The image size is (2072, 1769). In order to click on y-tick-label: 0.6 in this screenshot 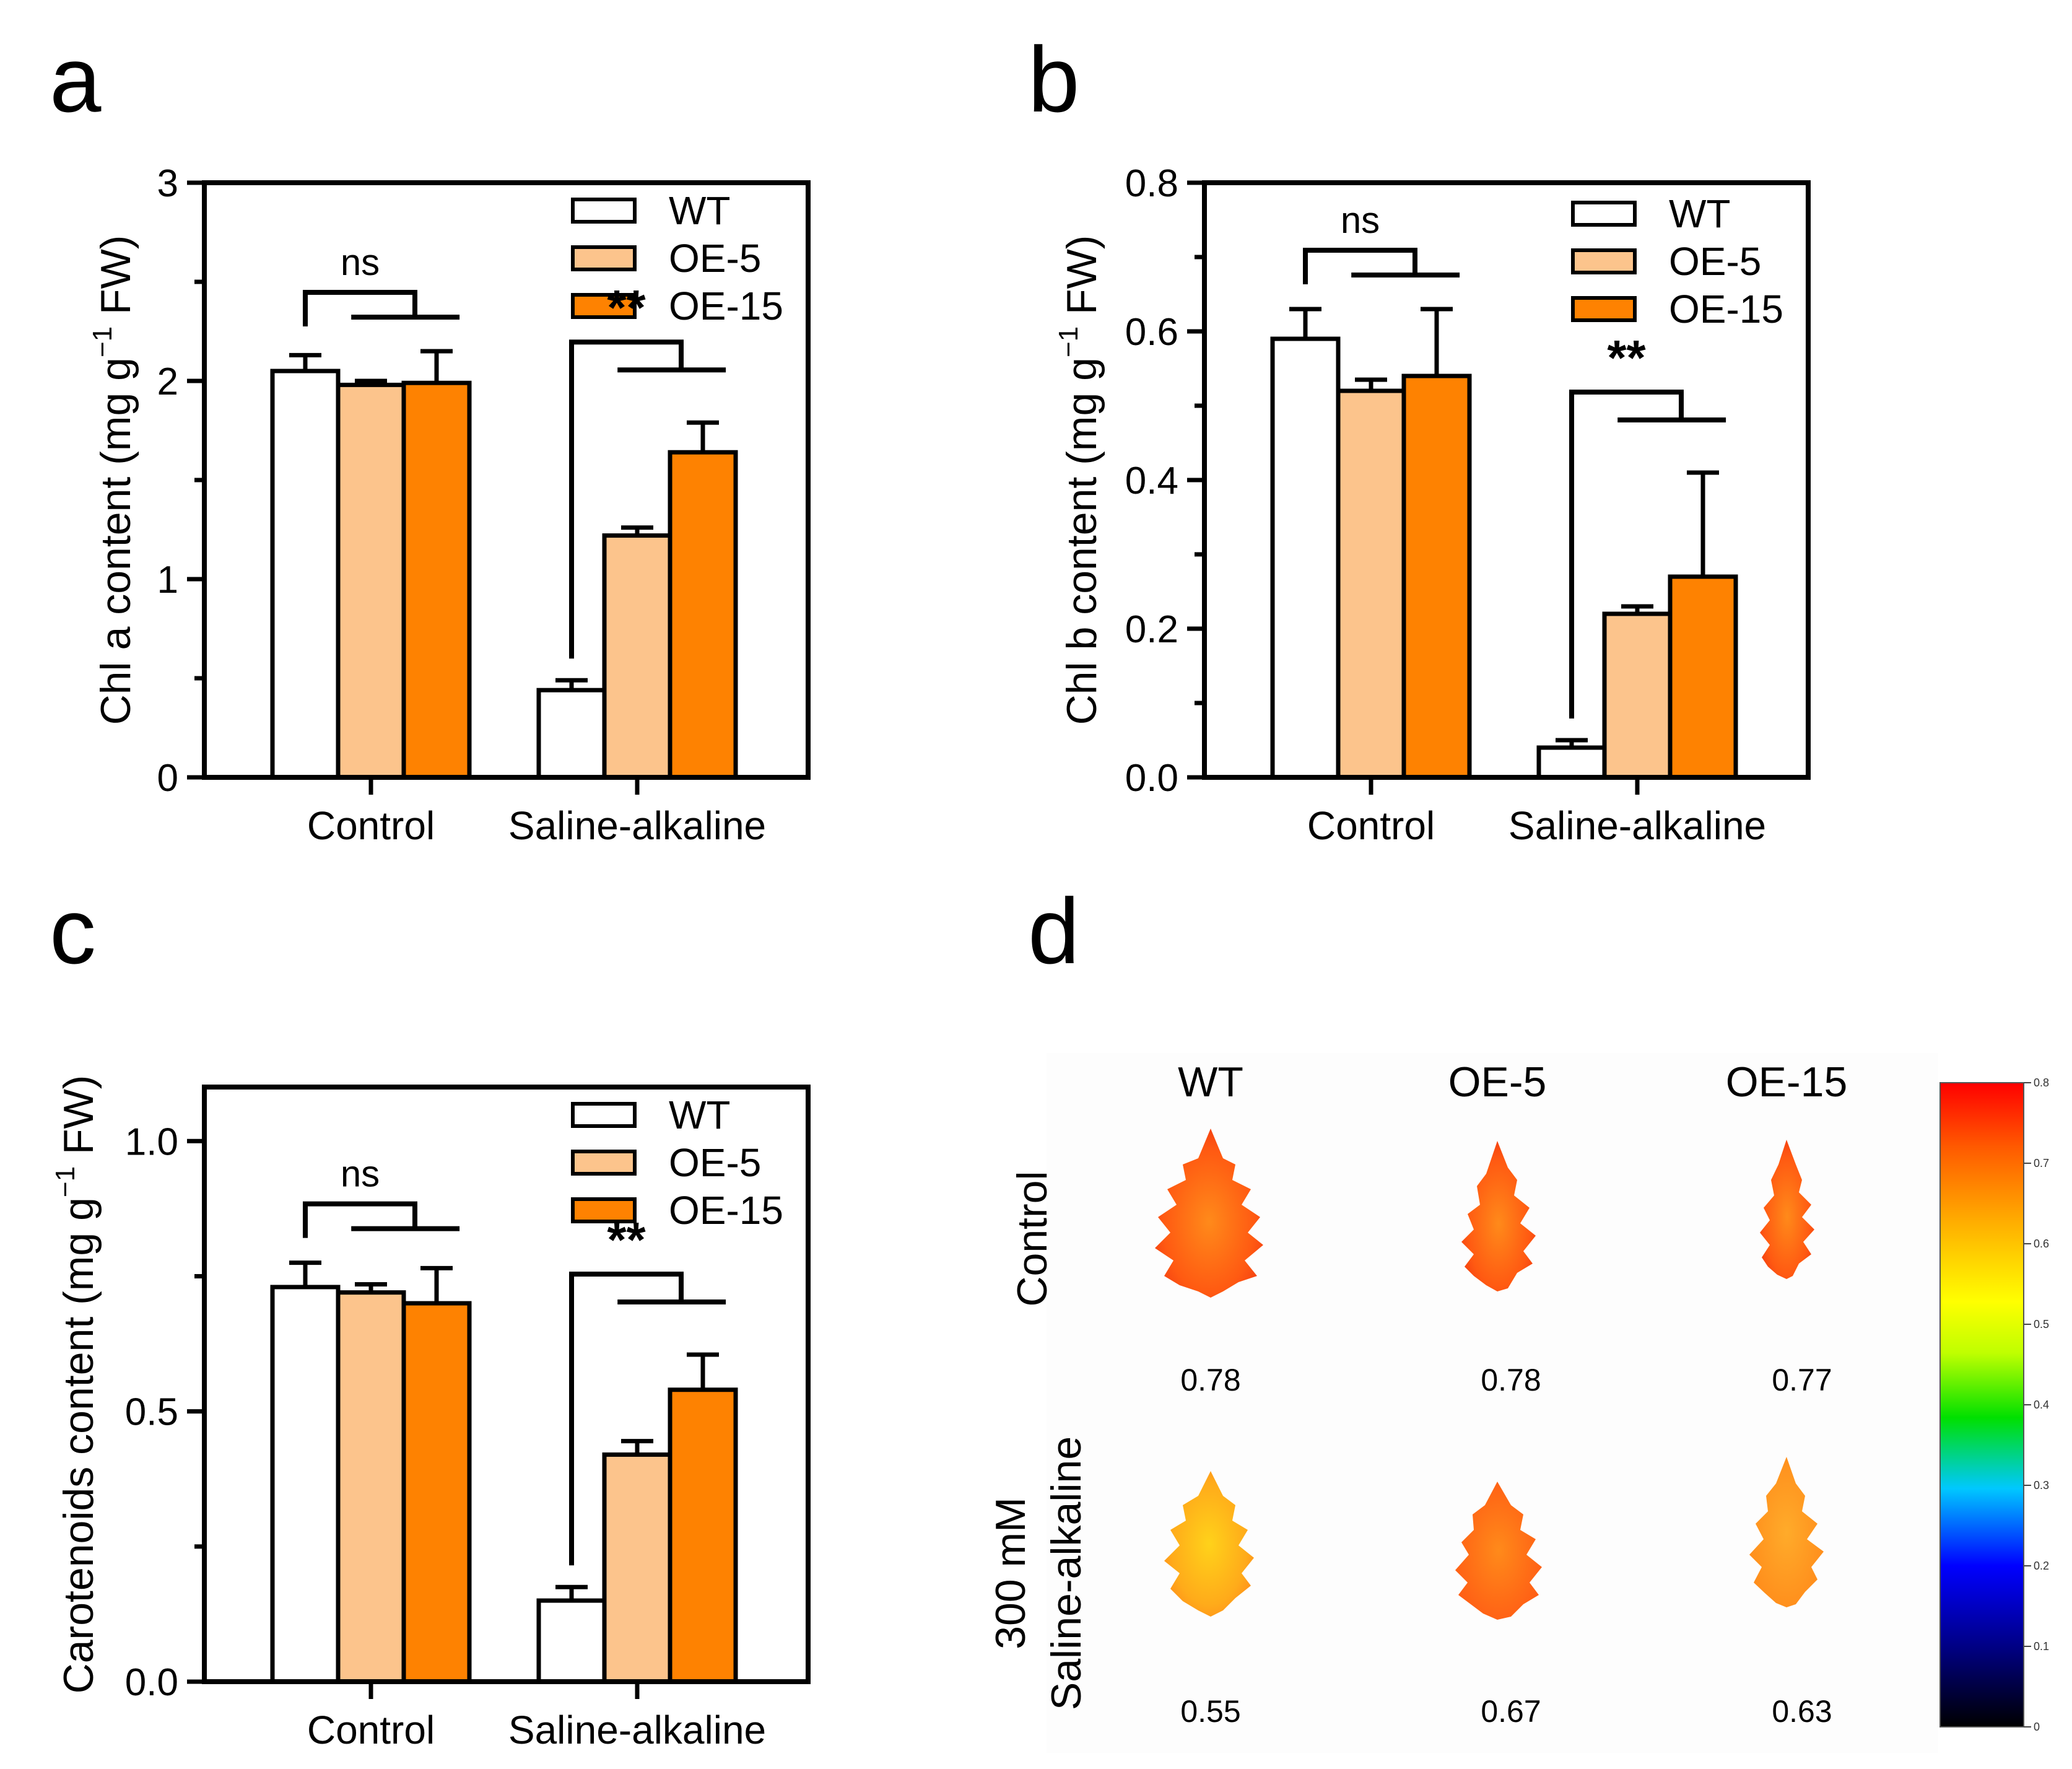, I will do `click(1151, 332)`.